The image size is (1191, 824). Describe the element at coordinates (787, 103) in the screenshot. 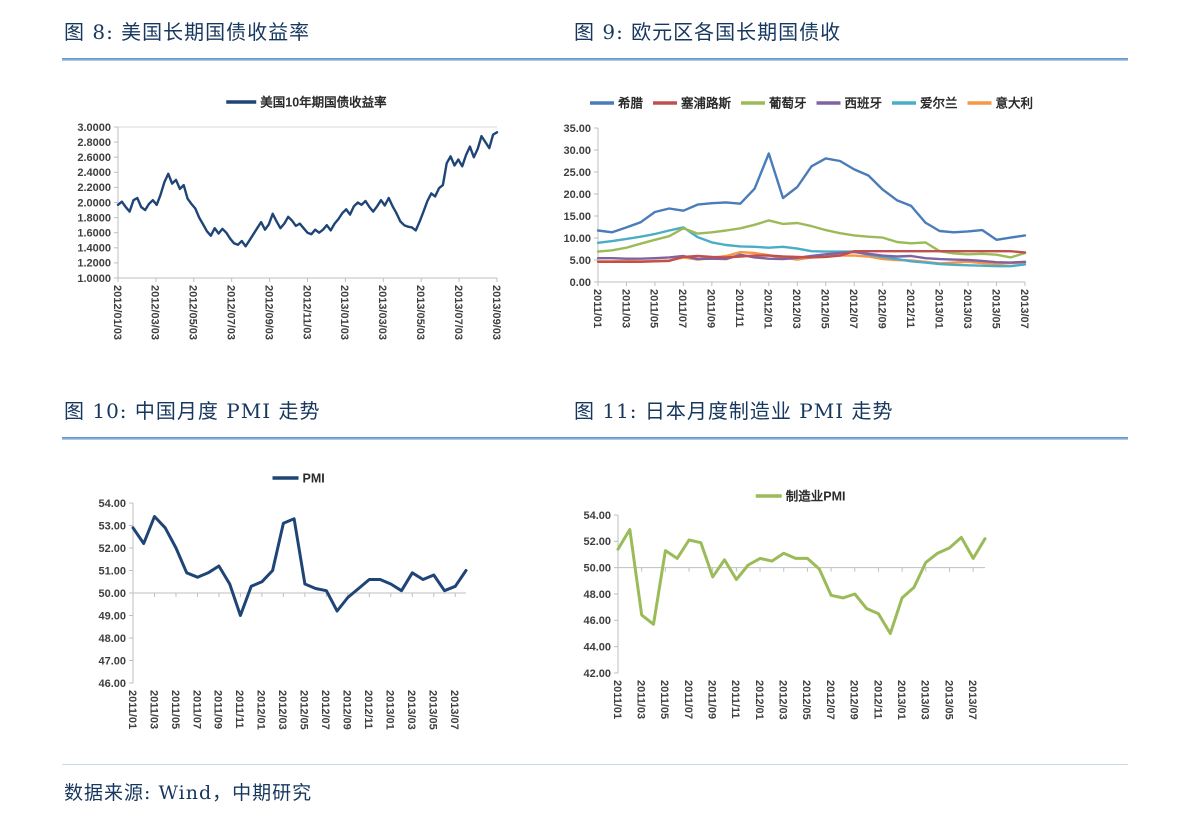

I see `svg-text: 葡萄牙` at that location.